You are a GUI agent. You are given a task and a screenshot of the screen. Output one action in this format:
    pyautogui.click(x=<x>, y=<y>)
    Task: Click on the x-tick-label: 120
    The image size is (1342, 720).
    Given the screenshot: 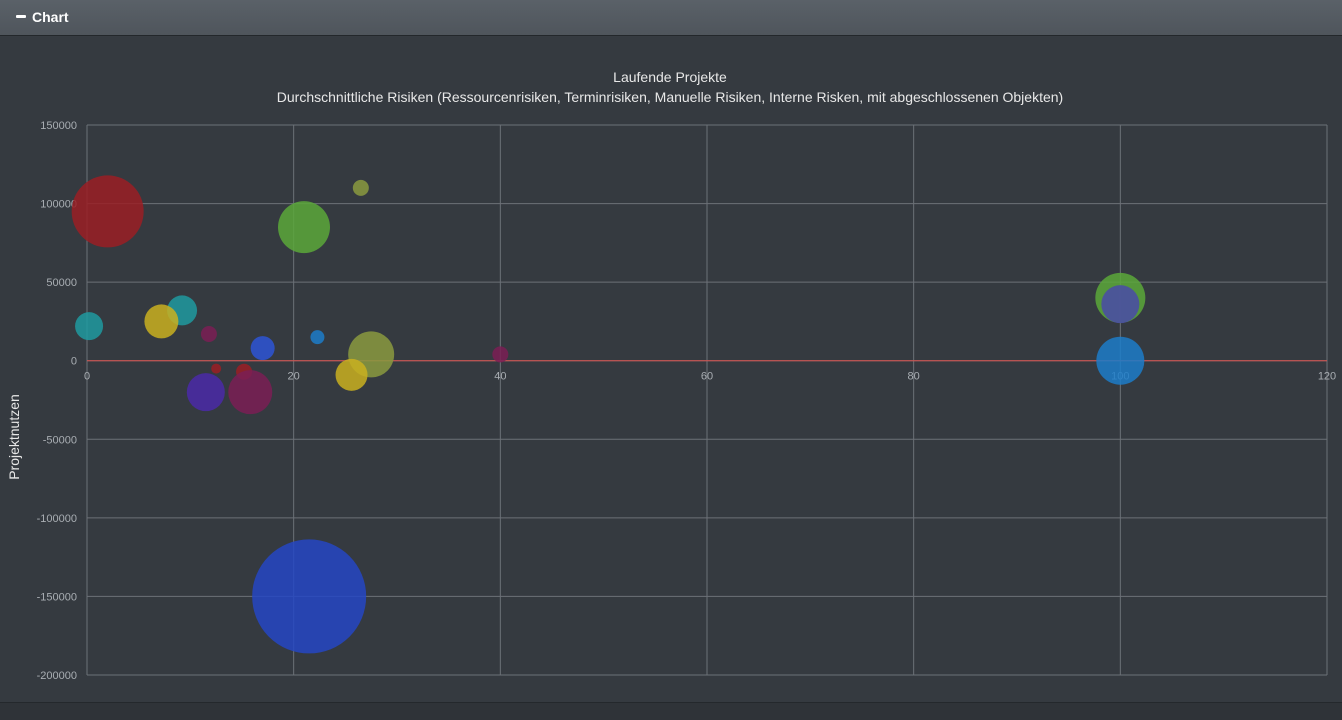 What is the action you would take?
    pyautogui.click(x=1327, y=377)
    